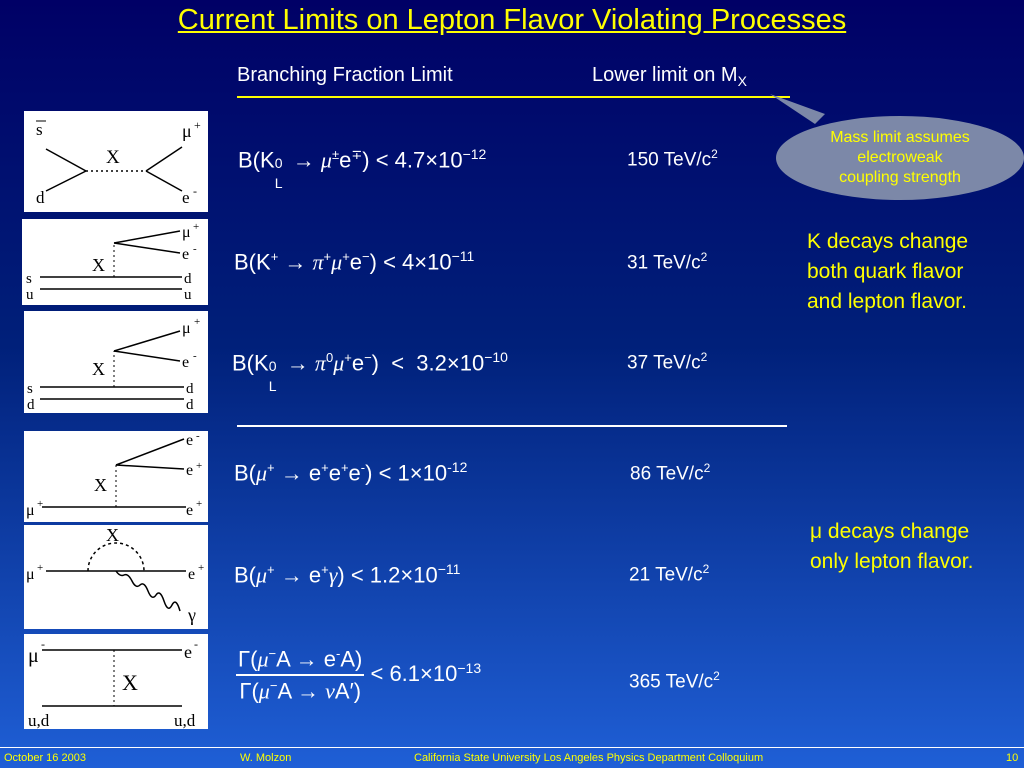  What do you see at coordinates (900, 137) in the screenshot?
I see `bubble-line: Mass limit assumes` at bounding box center [900, 137].